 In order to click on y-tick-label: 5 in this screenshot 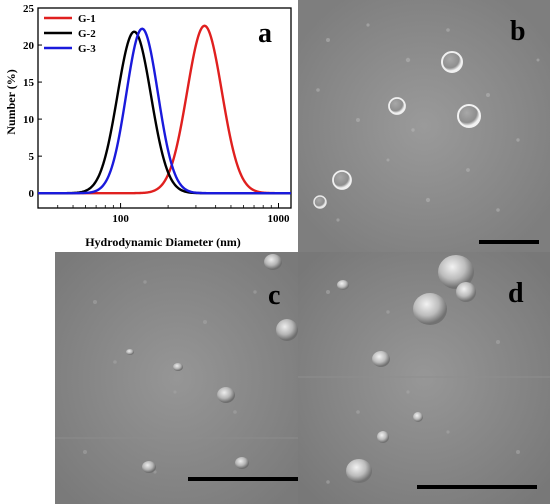, I will do `click(32, 157)`.